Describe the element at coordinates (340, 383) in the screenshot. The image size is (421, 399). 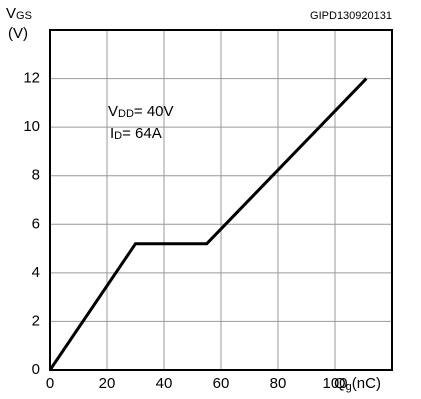
I see `x-label-symbol: Q` at that location.